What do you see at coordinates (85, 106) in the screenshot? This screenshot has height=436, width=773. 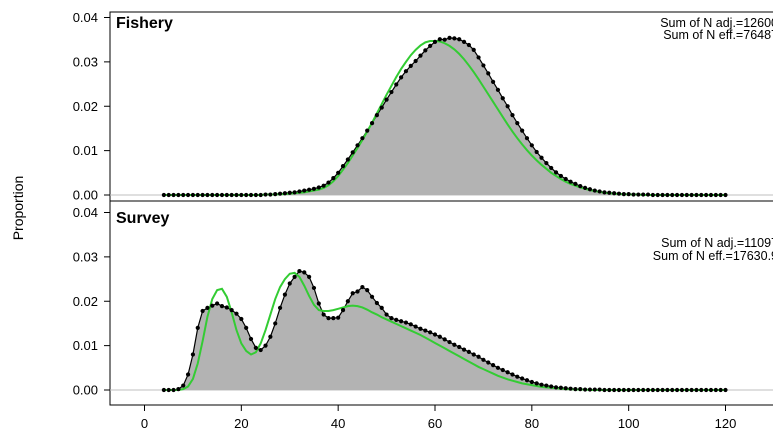 I see `fishery-y-tick-label: 0.02` at bounding box center [85, 106].